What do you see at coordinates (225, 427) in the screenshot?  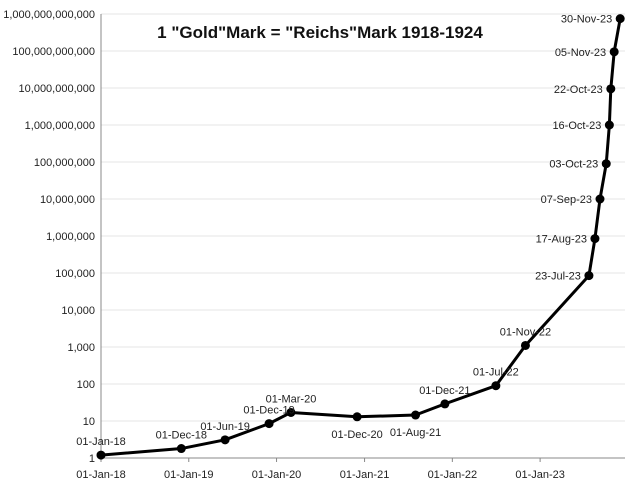 I see `data-point-label: 01-Jun-19` at bounding box center [225, 427].